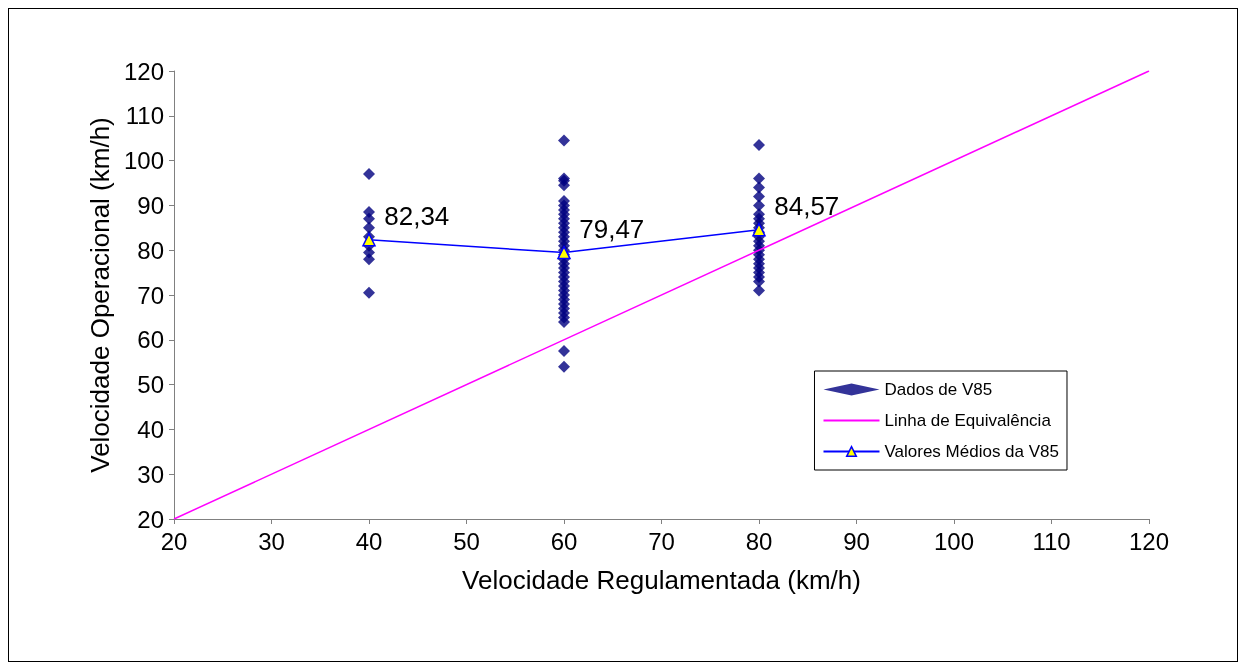  What do you see at coordinates (369, 239) in the screenshot?
I see `point` at bounding box center [369, 239].